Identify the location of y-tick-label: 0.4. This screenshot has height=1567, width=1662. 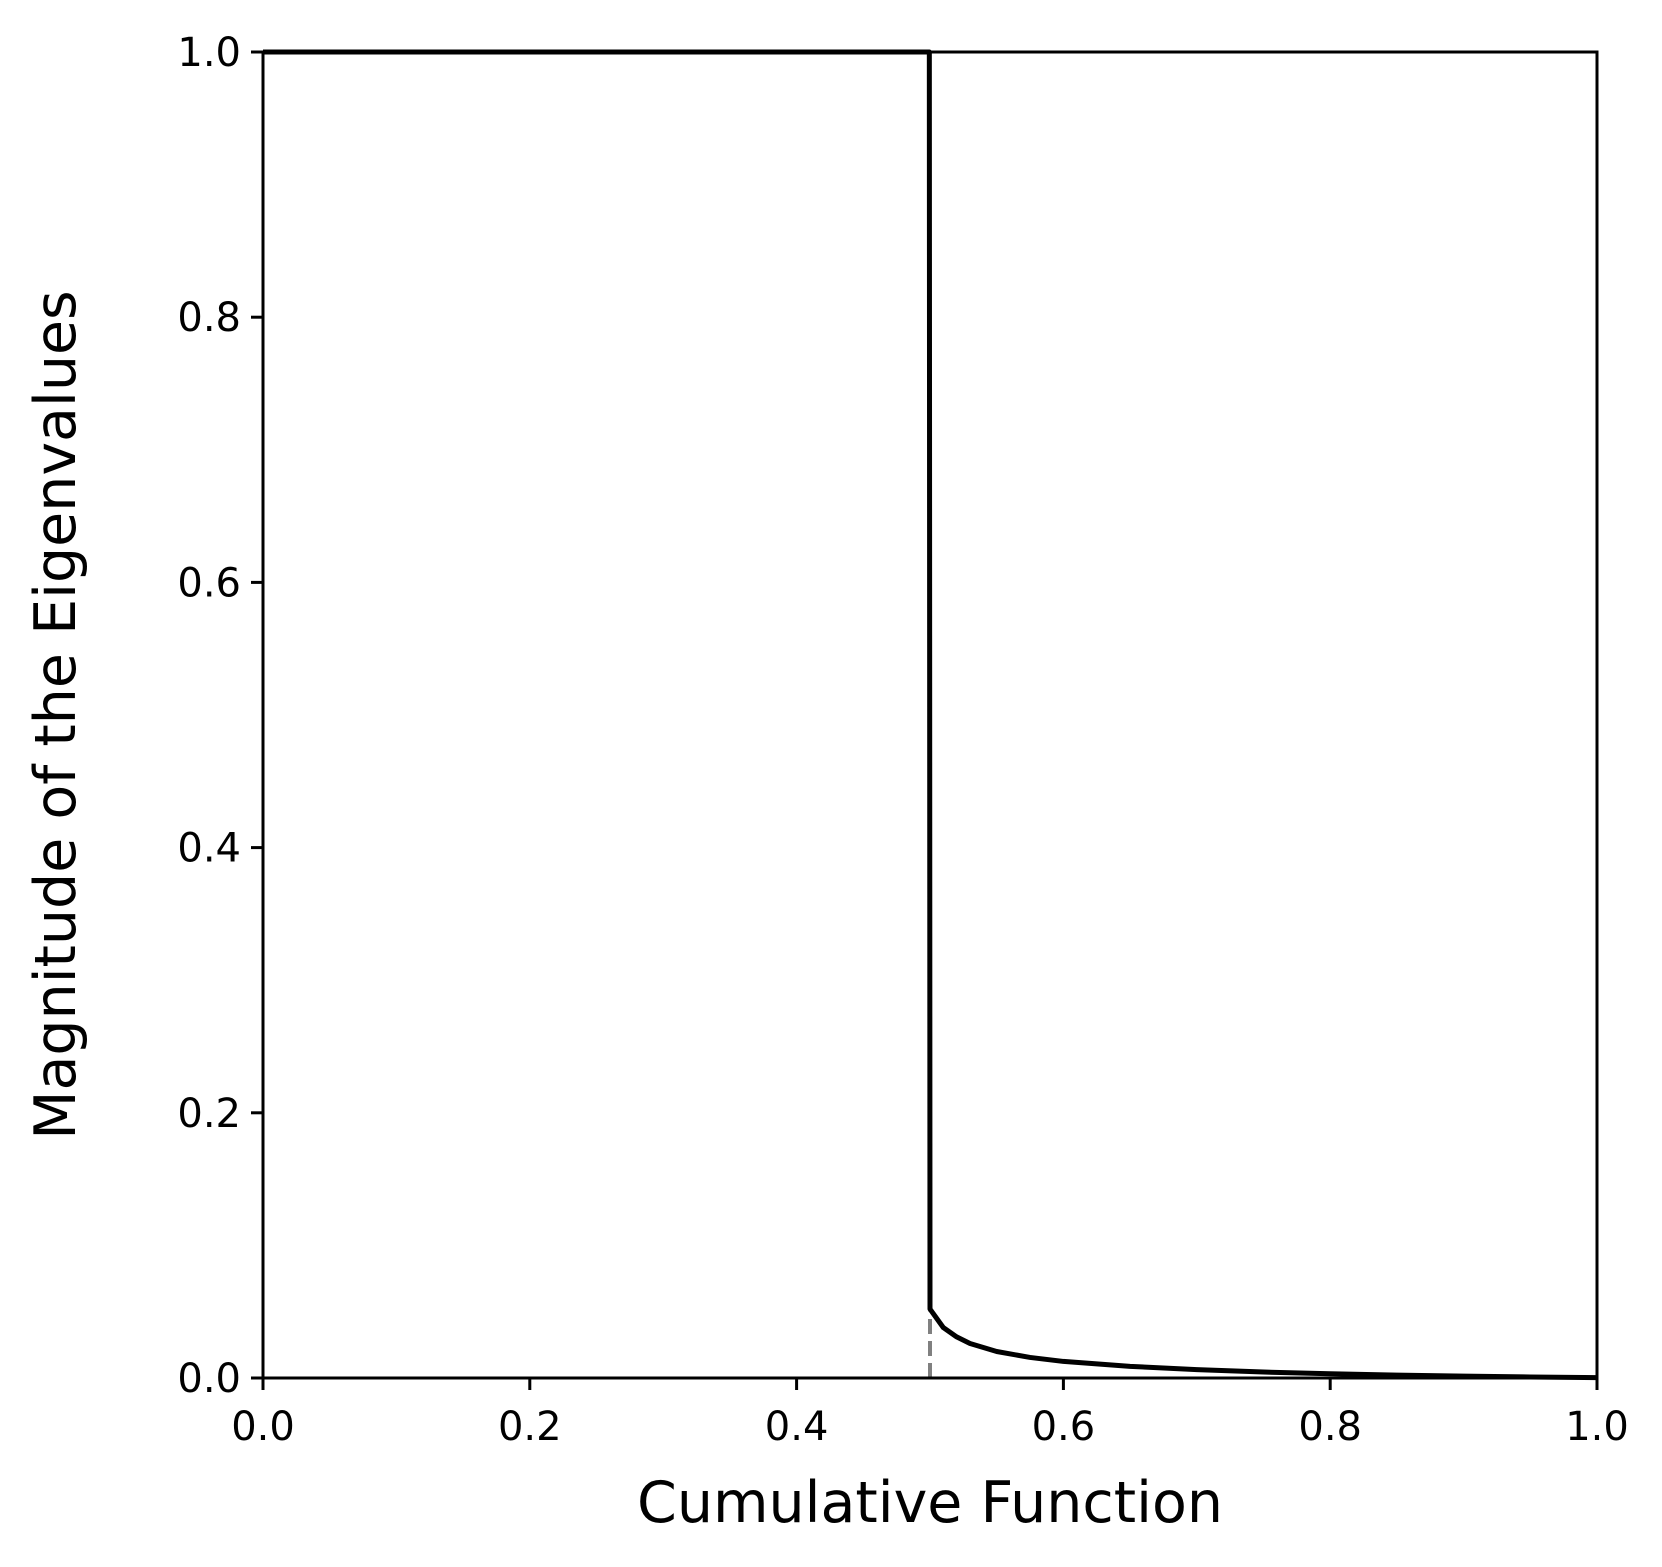
(209, 849).